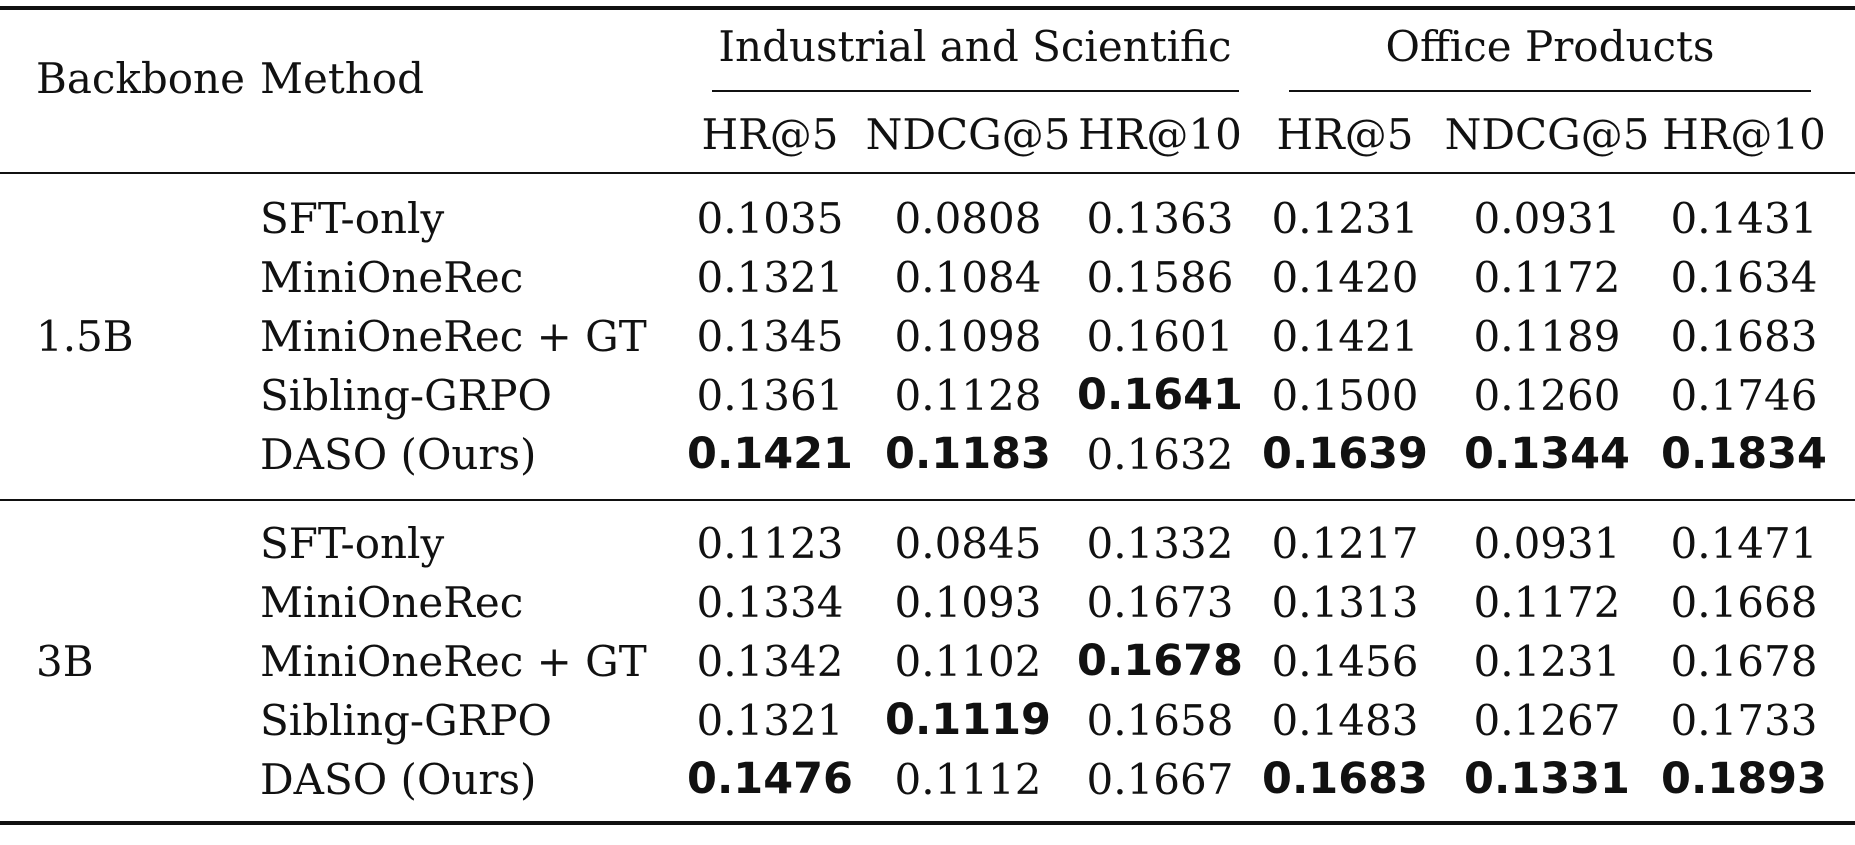 This screenshot has height=845, width=1855. Describe the element at coordinates (1744, 336) in the screenshot. I see `value-cell: 0.1683` at that location.